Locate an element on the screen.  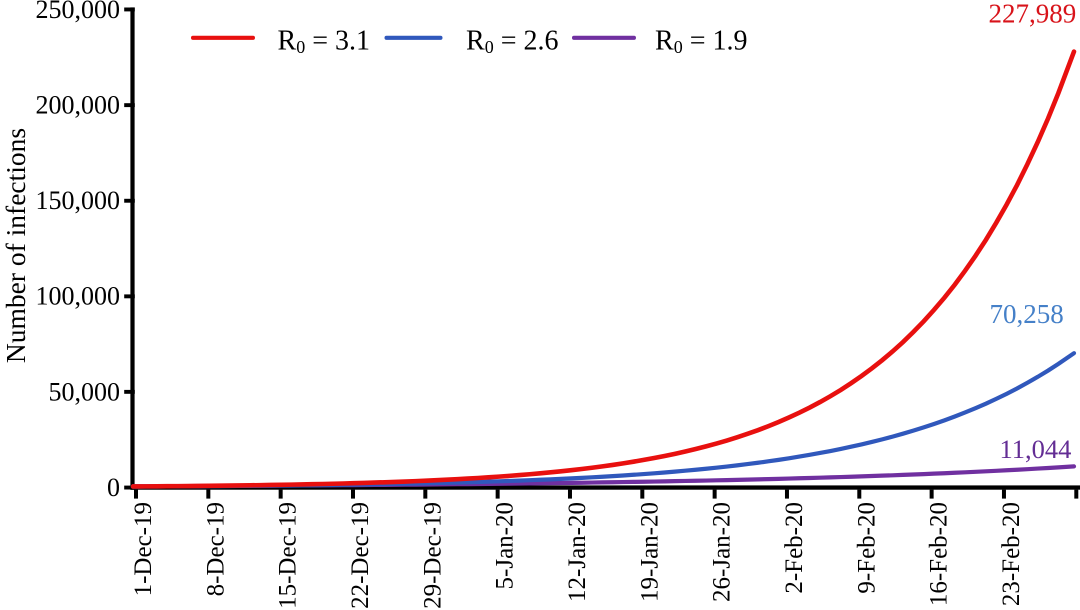
svg-text: 22-Dec-19 is located at coordinates (360, 555).